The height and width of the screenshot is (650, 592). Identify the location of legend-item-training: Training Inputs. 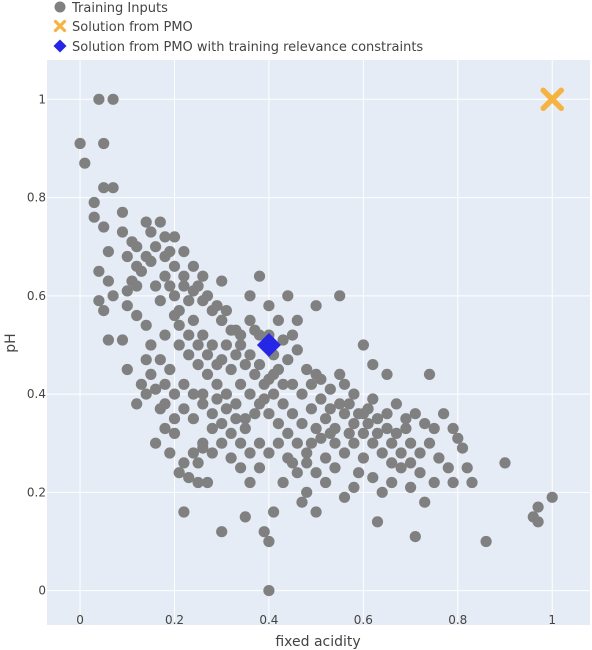
(111, 8).